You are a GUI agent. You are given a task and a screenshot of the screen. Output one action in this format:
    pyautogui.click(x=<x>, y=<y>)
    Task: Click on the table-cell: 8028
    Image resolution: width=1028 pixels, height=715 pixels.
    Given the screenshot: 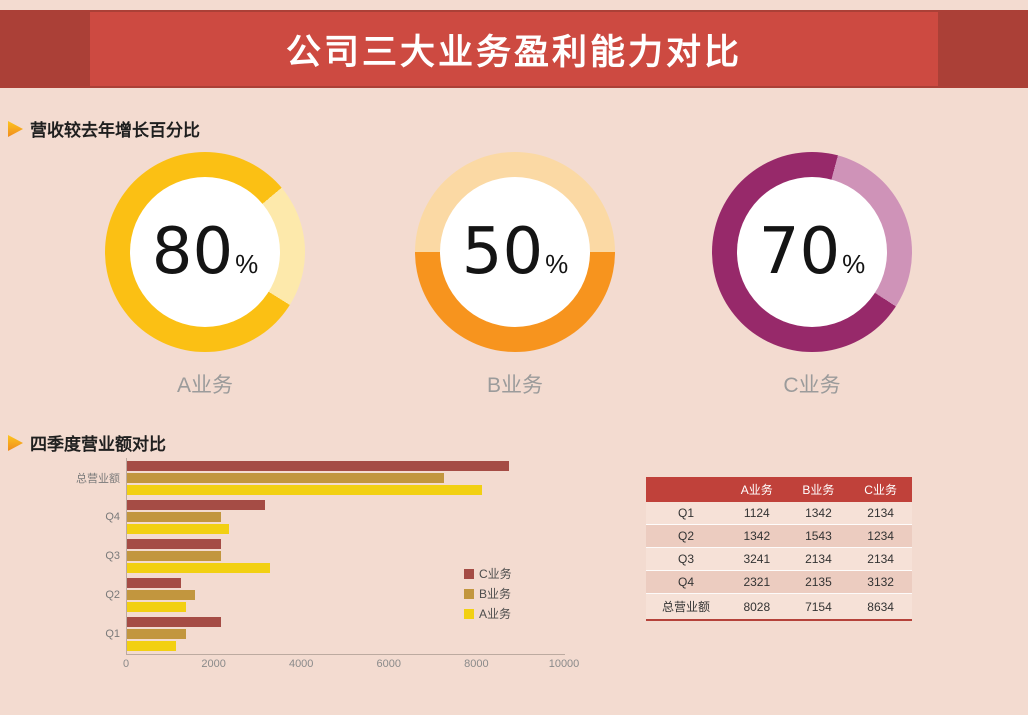 What is the action you would take?
    pyautogui.click(x=757, y=607)
    